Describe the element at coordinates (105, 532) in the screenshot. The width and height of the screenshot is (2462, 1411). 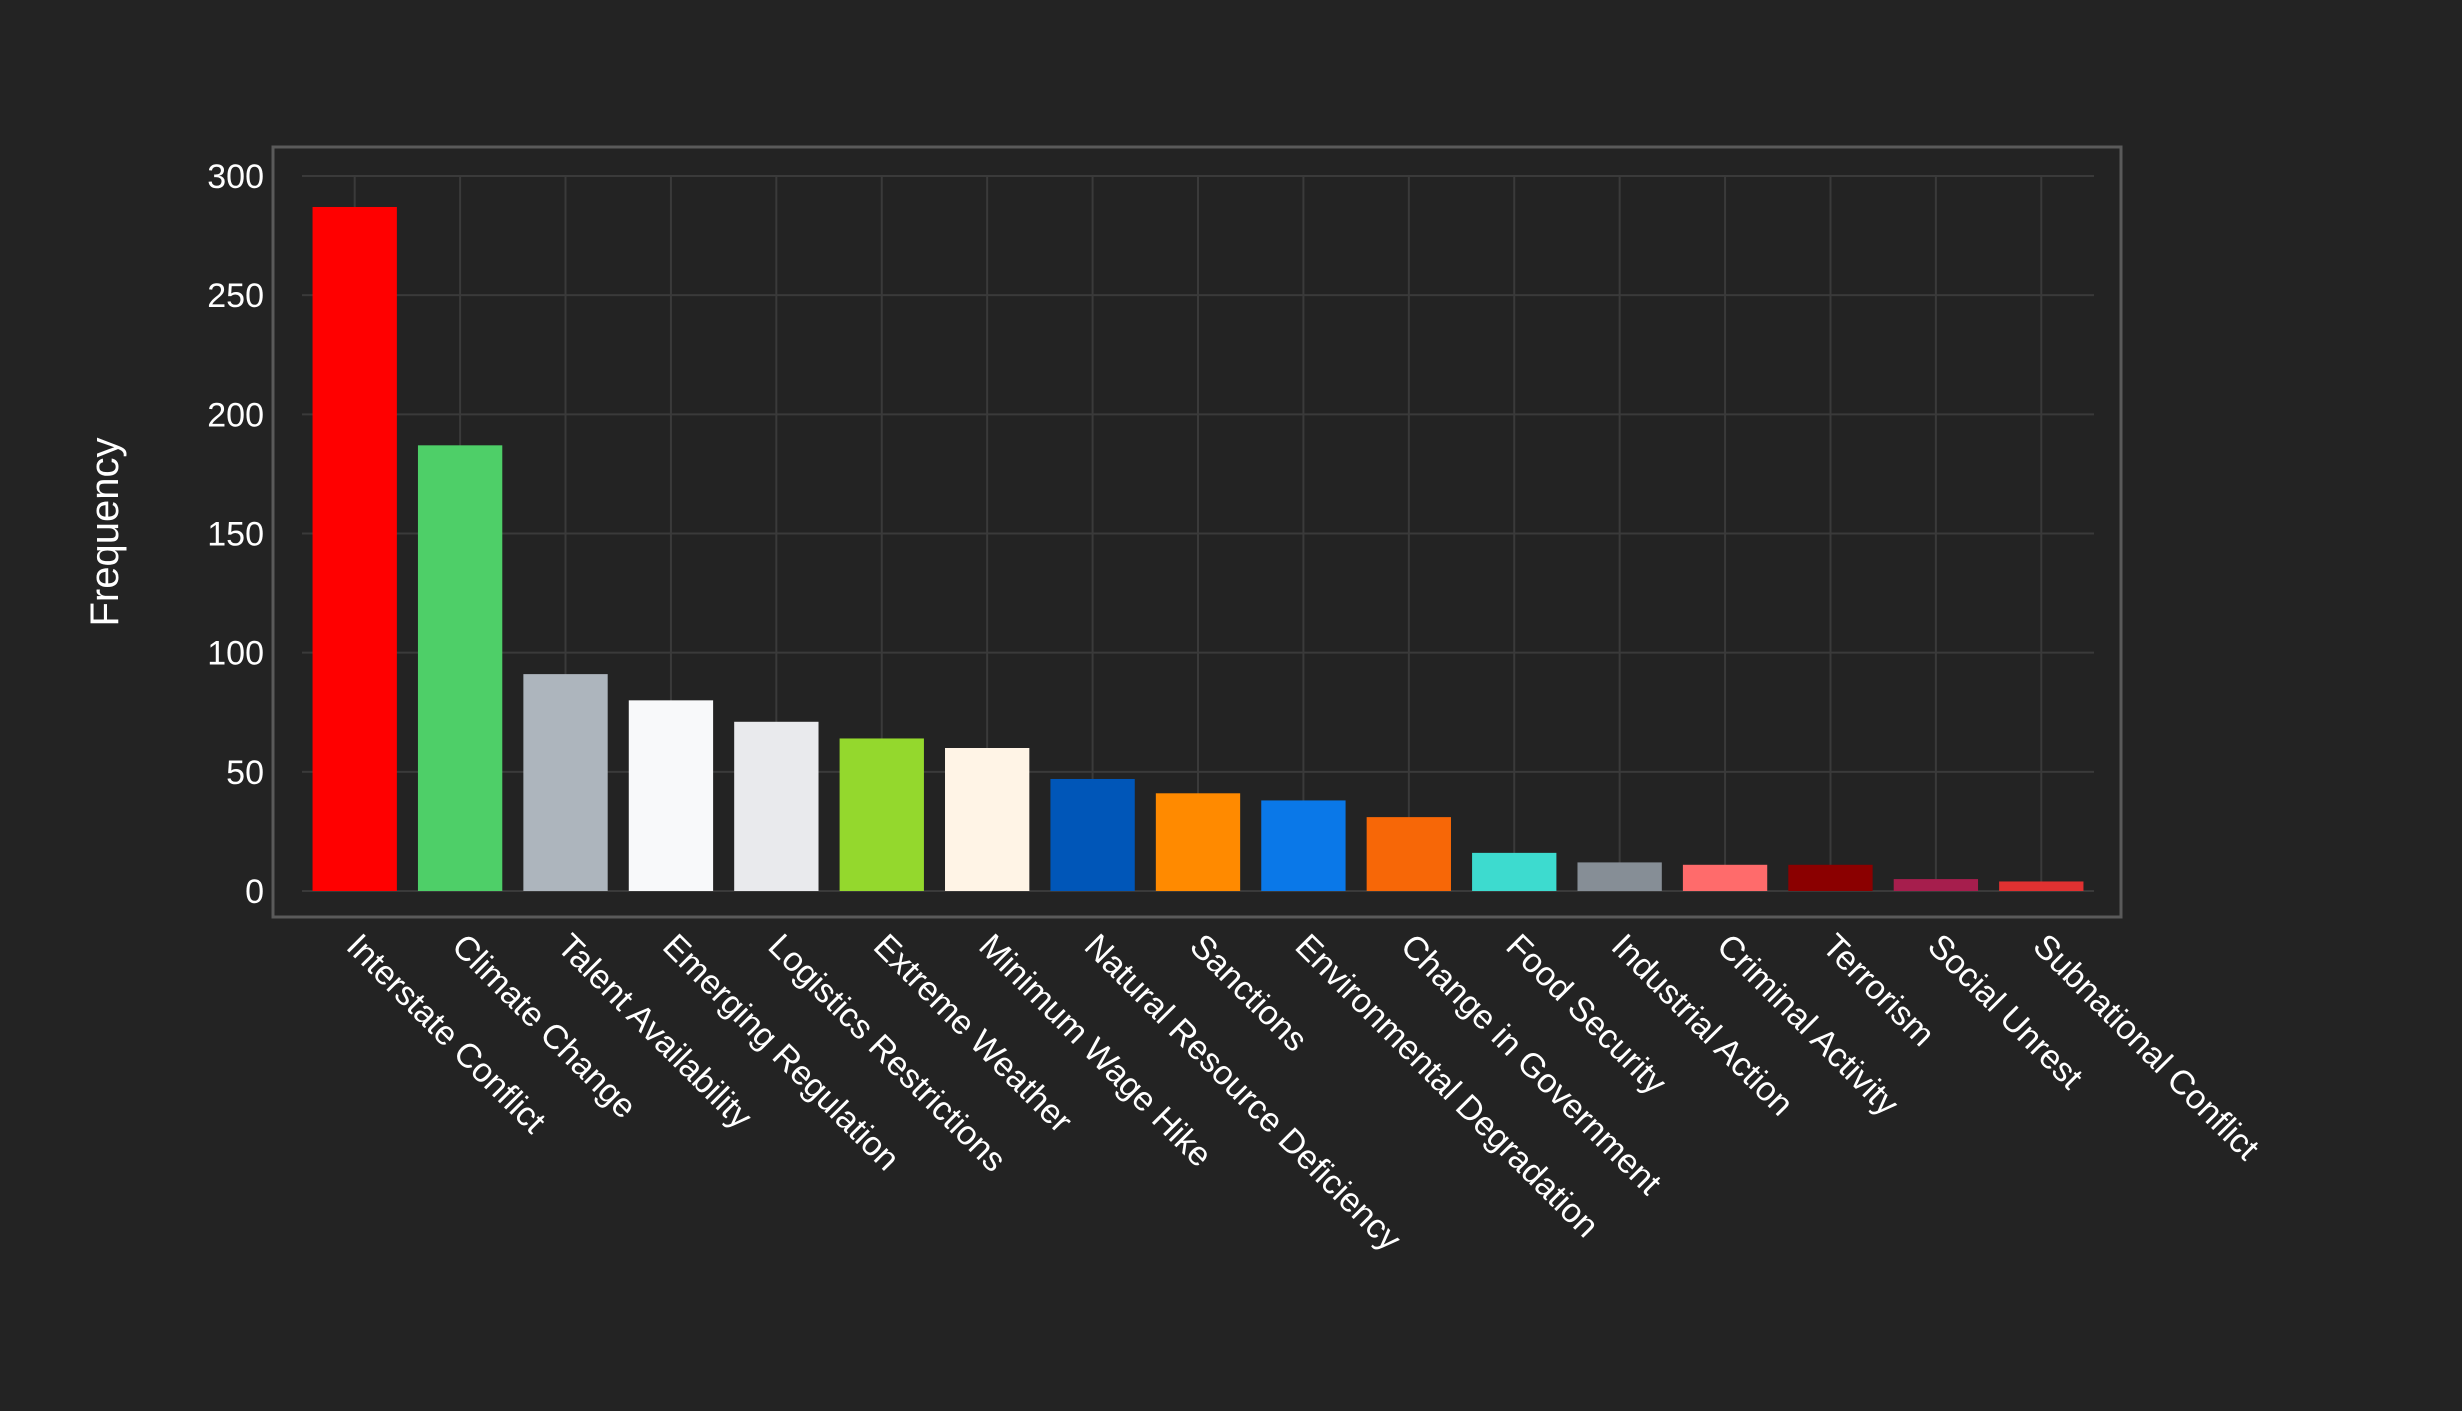
I see `y-axis-title: Frequency` at that location.